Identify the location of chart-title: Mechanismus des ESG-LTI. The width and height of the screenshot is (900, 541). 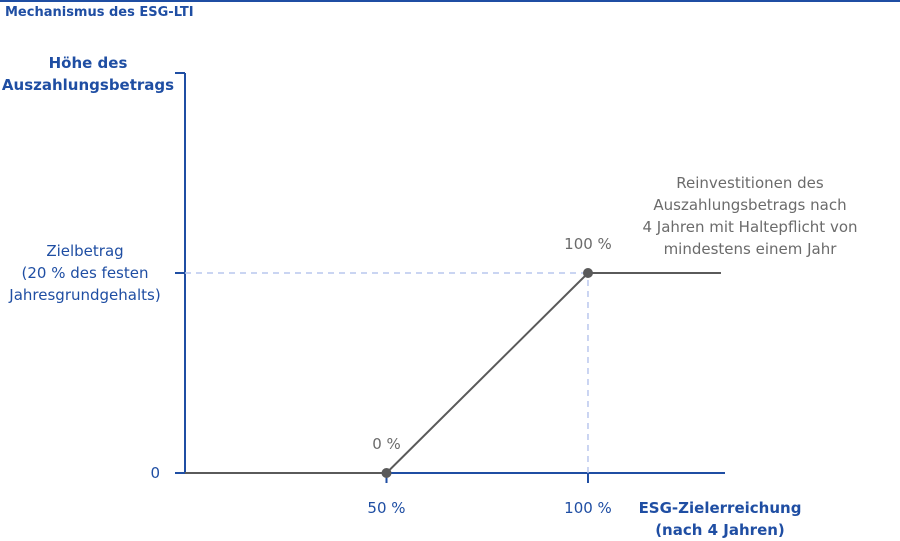
(99, 12).